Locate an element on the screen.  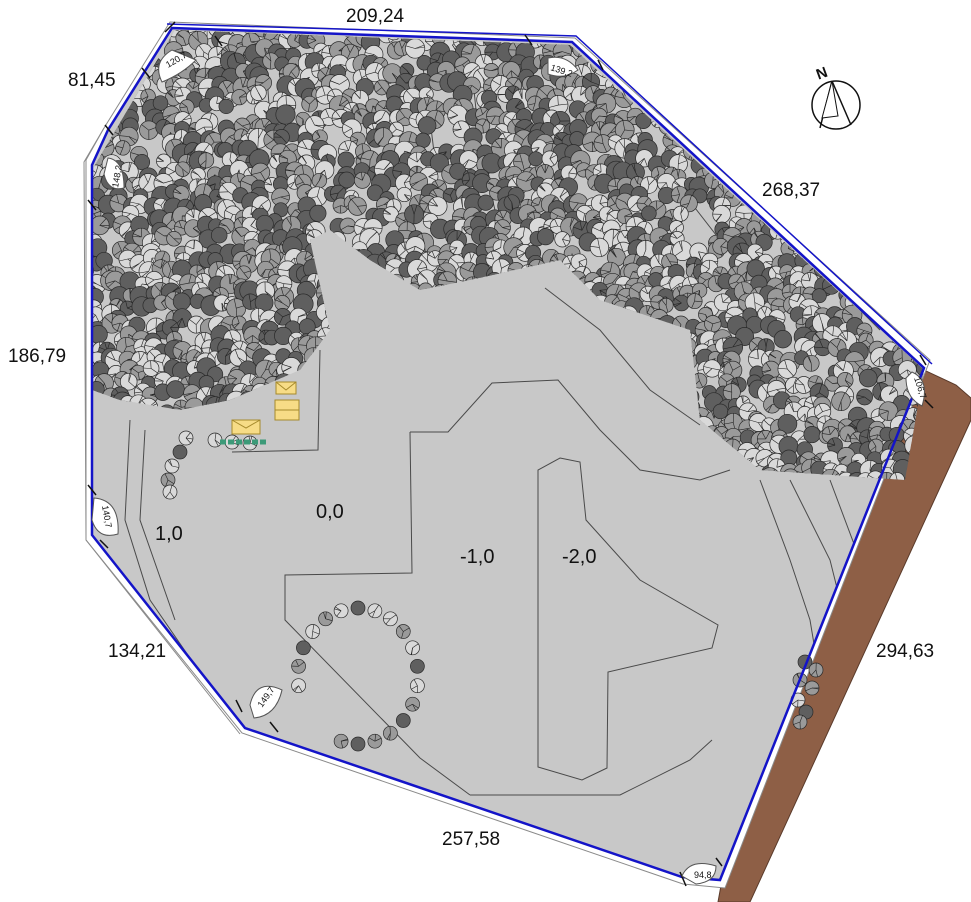
edge-length-south: 257,58 is located at coordinates (471, 839).